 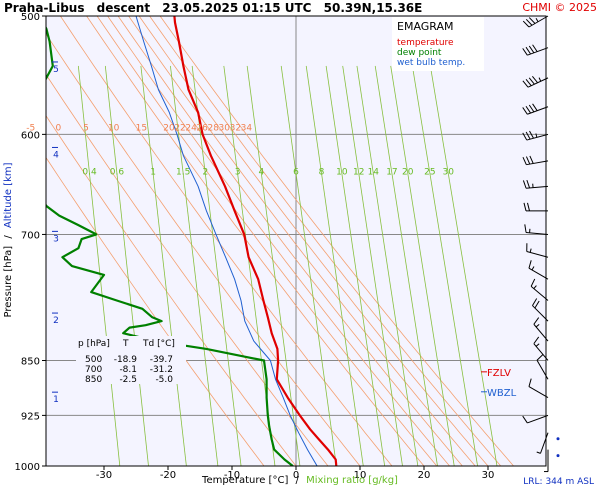 What do you see at coordinates (93, 360) in the screenshot?
I see `table-cell: 500` at bounding box center [93, 360].